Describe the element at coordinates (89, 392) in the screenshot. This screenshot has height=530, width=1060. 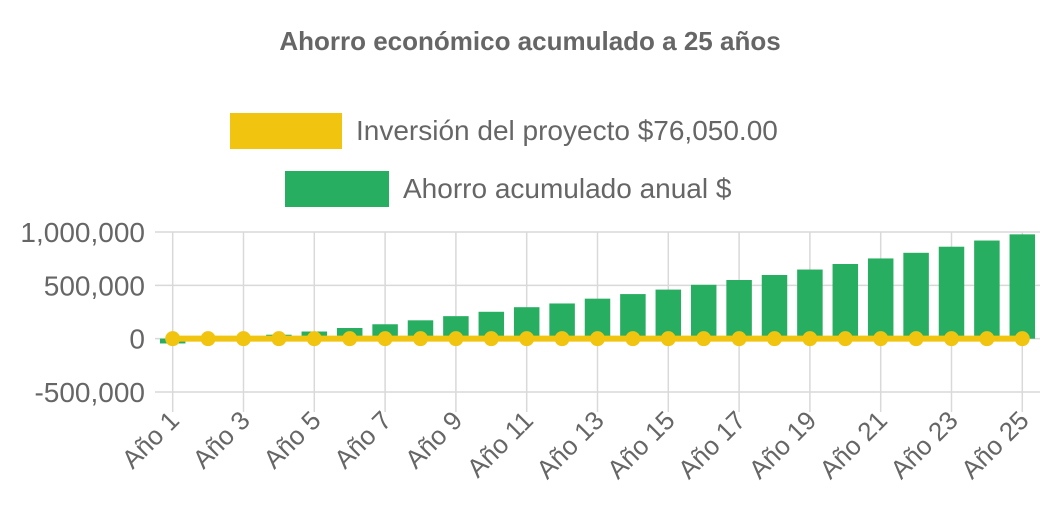
I see `y-tick-label: -500,000` at that location.